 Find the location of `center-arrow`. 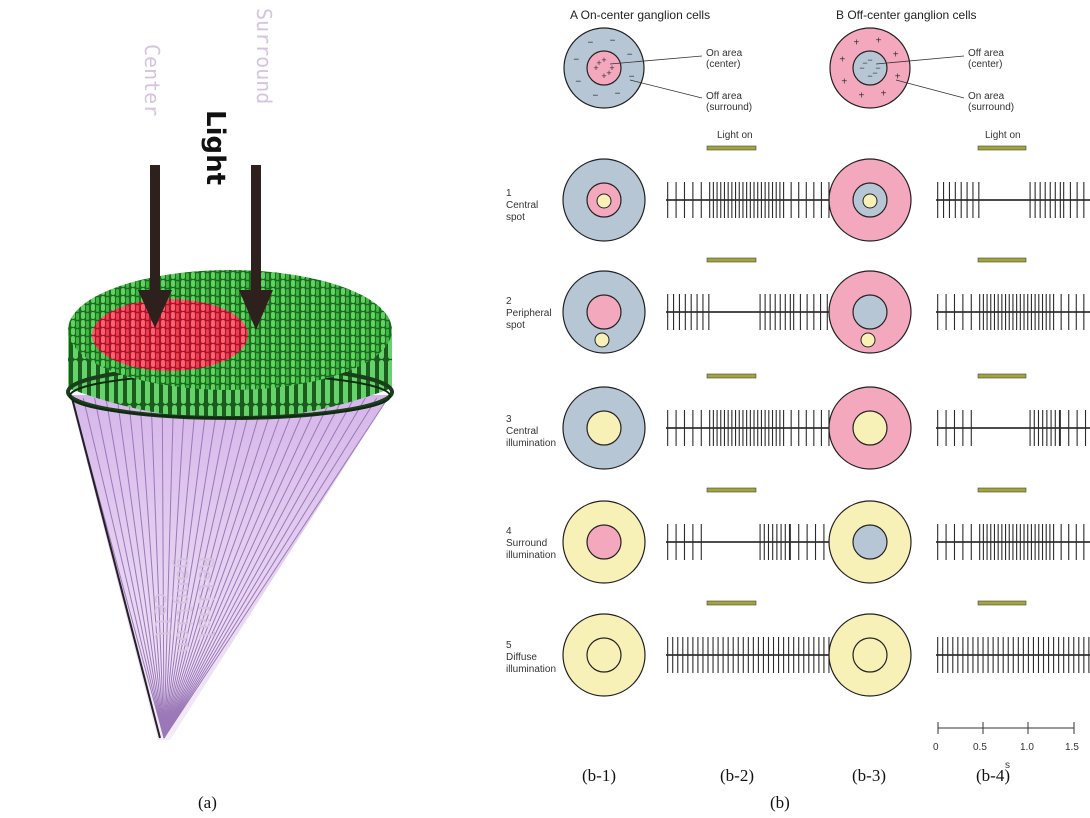

center-arrow is located at coordinates (155, 246).